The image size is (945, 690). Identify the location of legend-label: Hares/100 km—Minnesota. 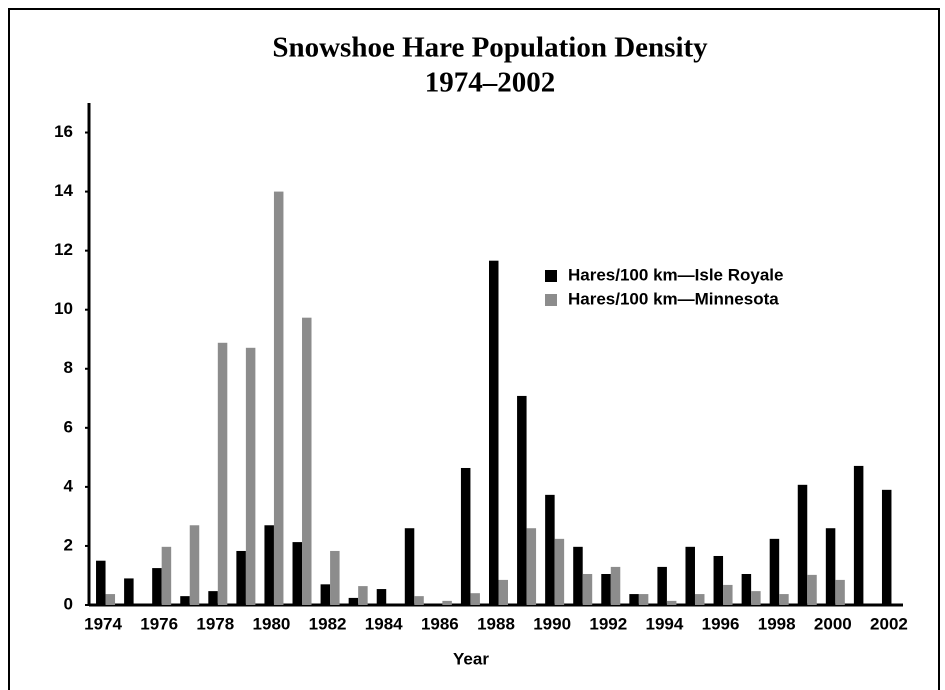
(673, 298).